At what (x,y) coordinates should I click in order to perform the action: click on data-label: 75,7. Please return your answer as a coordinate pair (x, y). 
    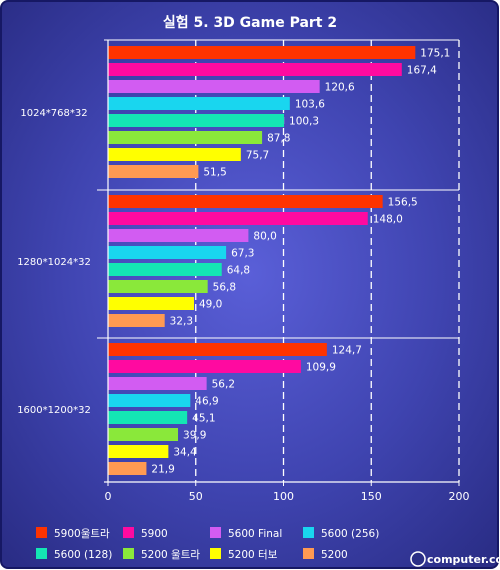
    Looking at the image, I should click on (257, 156).